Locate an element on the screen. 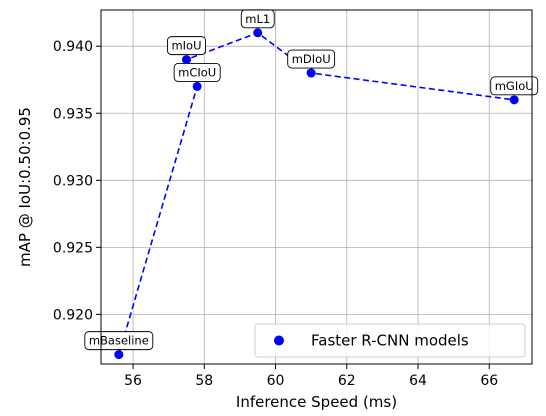 This screenshot has height=416, width=546. y-tick-label: 0.930 is located at coordinates (73, 181).